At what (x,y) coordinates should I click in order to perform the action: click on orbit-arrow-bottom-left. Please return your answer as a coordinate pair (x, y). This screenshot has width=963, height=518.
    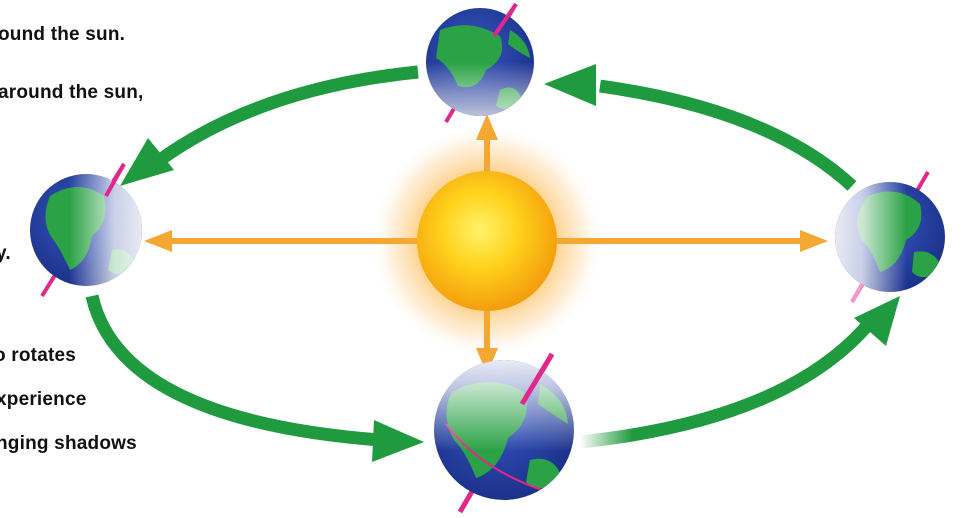
    Looking at the image, I should click on (233, 370).